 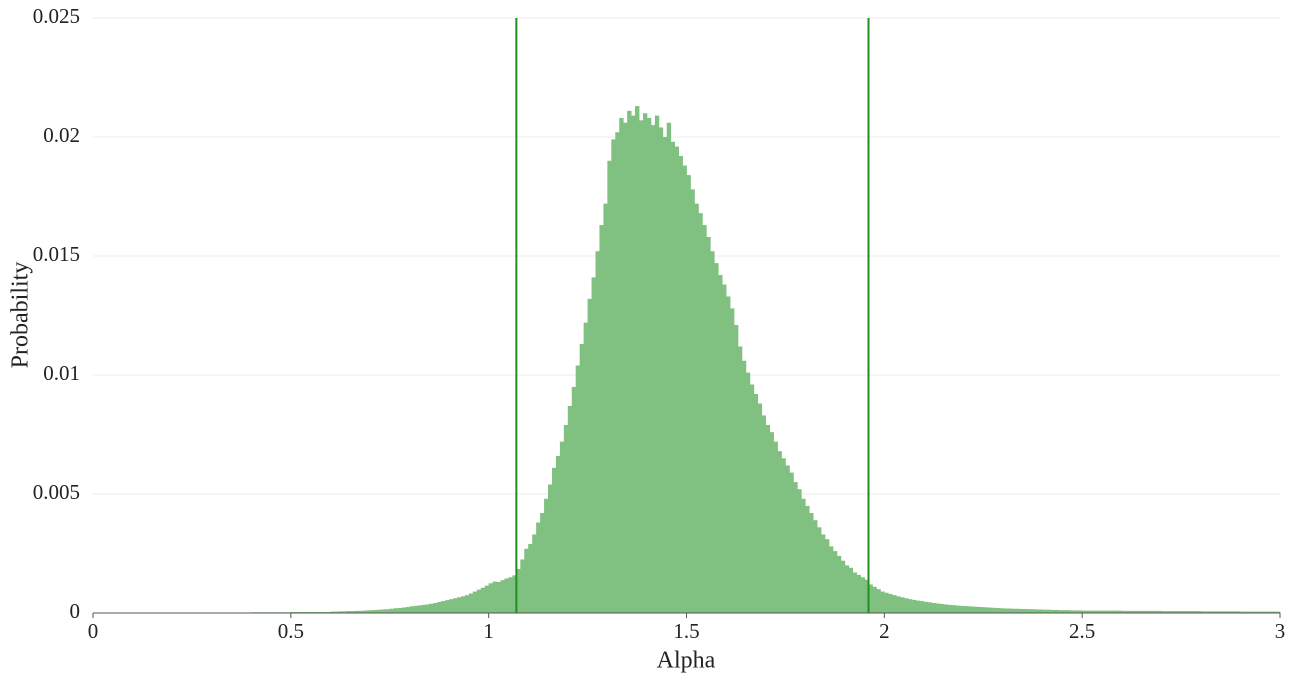 I want to click on y-tick-label: 0.005, so click(x=56, y=492).